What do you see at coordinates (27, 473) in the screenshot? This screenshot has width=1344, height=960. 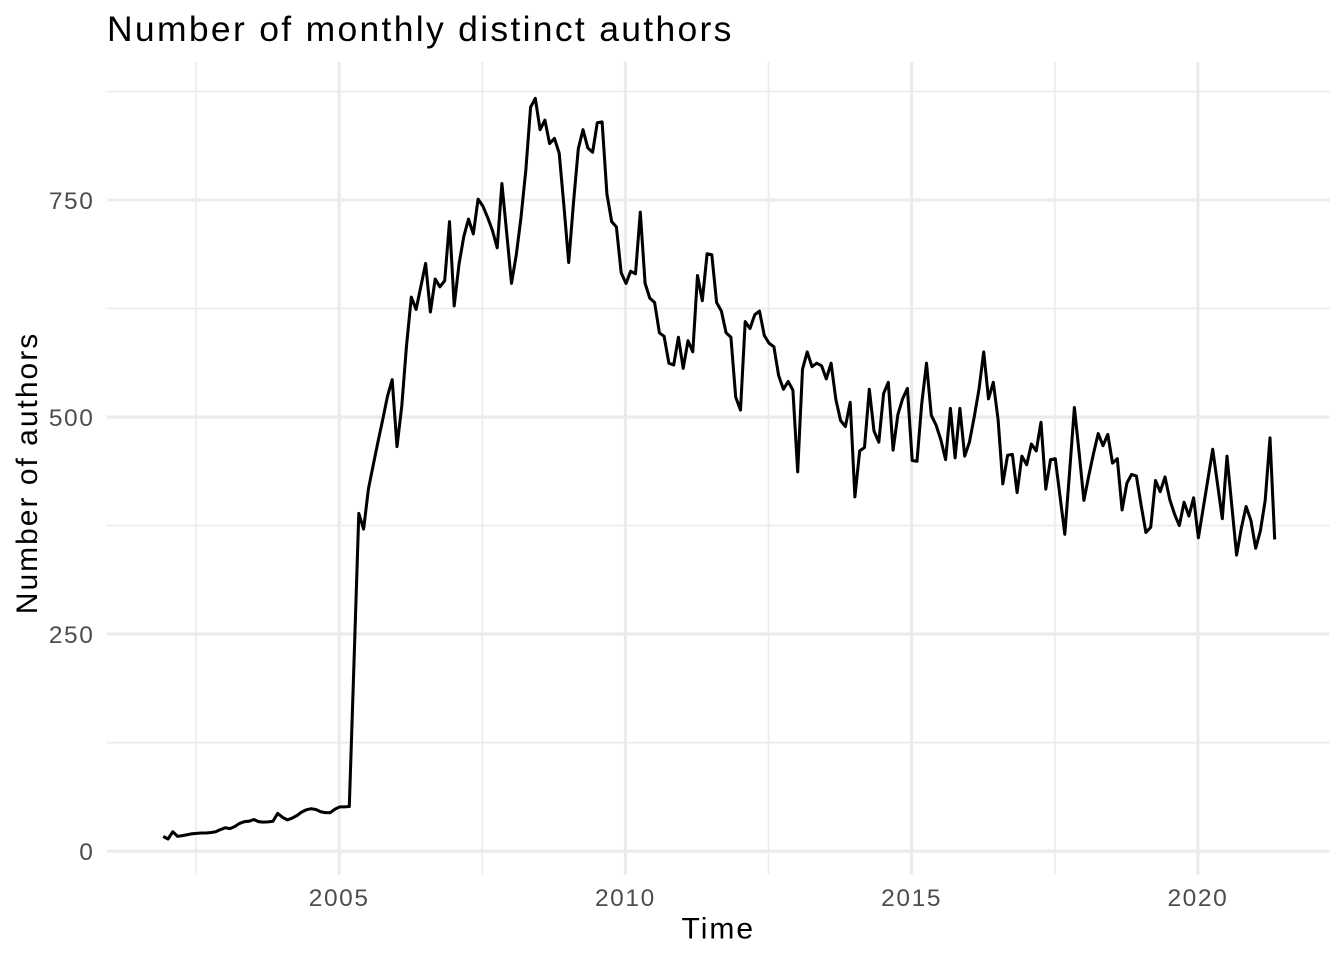 I see `svg-text: Number of authors` at bounding box center [27, 473].